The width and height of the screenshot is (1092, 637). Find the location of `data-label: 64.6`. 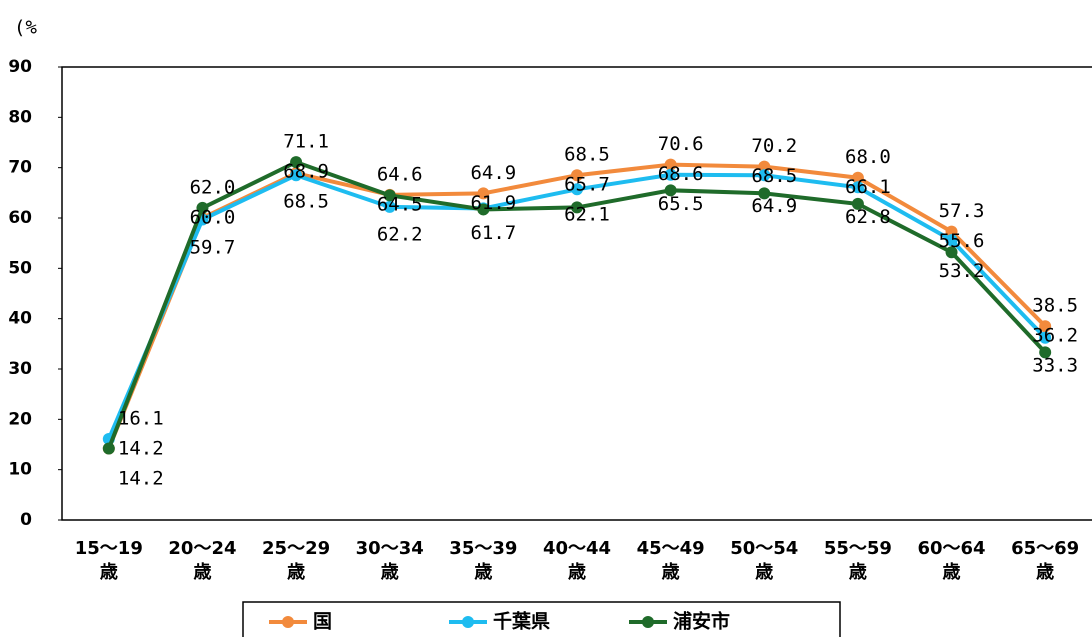

data-label: 64.6 is located at coordinates (400, 174).